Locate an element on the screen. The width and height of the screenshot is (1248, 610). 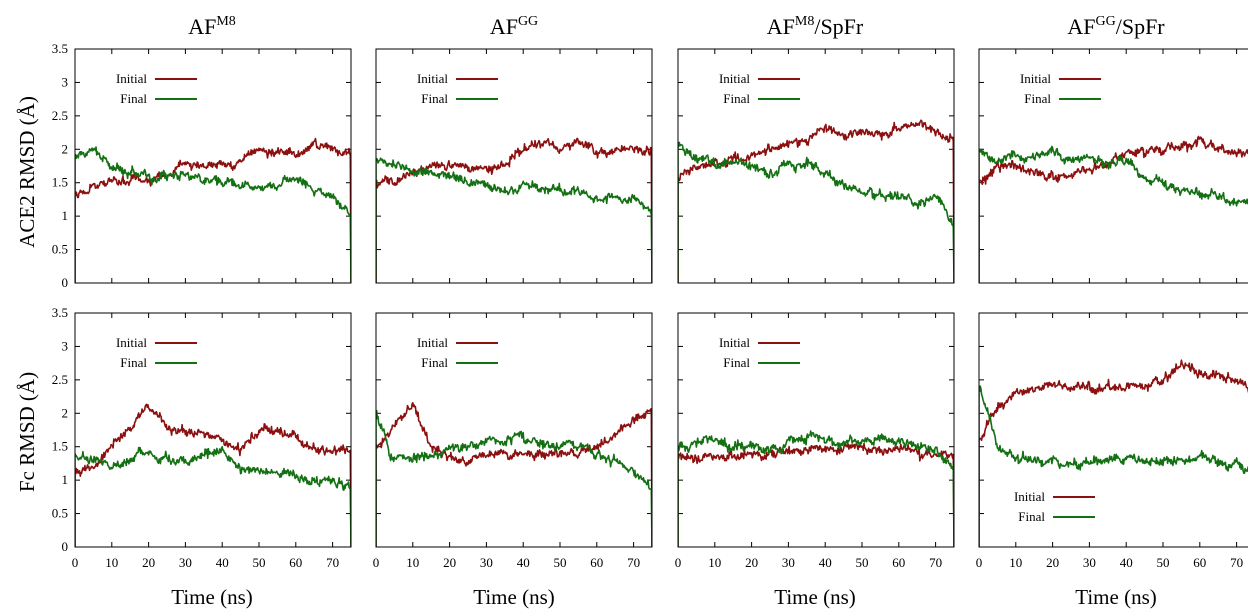
xlabel-col-1: Time (ns) is located at coordinates (514, 597).